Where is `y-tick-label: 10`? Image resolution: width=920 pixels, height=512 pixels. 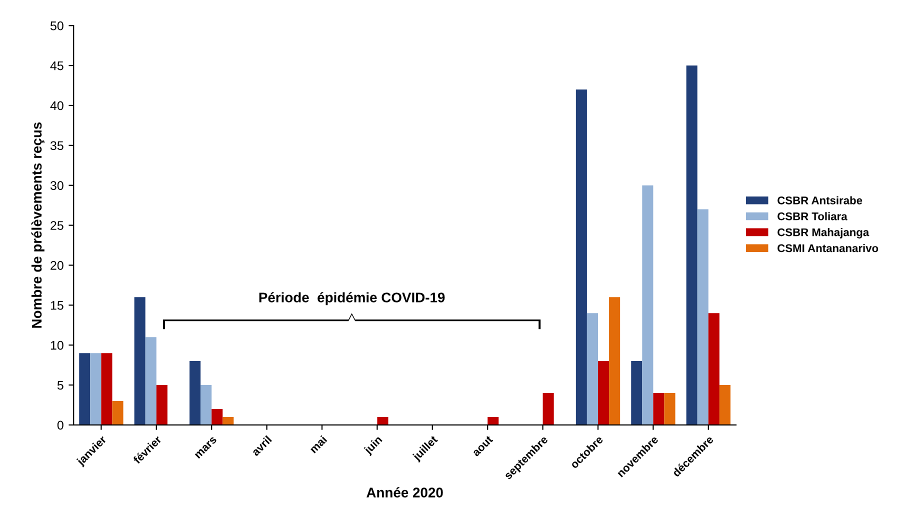
y-tick-label: 10 is located at coordinates (57, 345).